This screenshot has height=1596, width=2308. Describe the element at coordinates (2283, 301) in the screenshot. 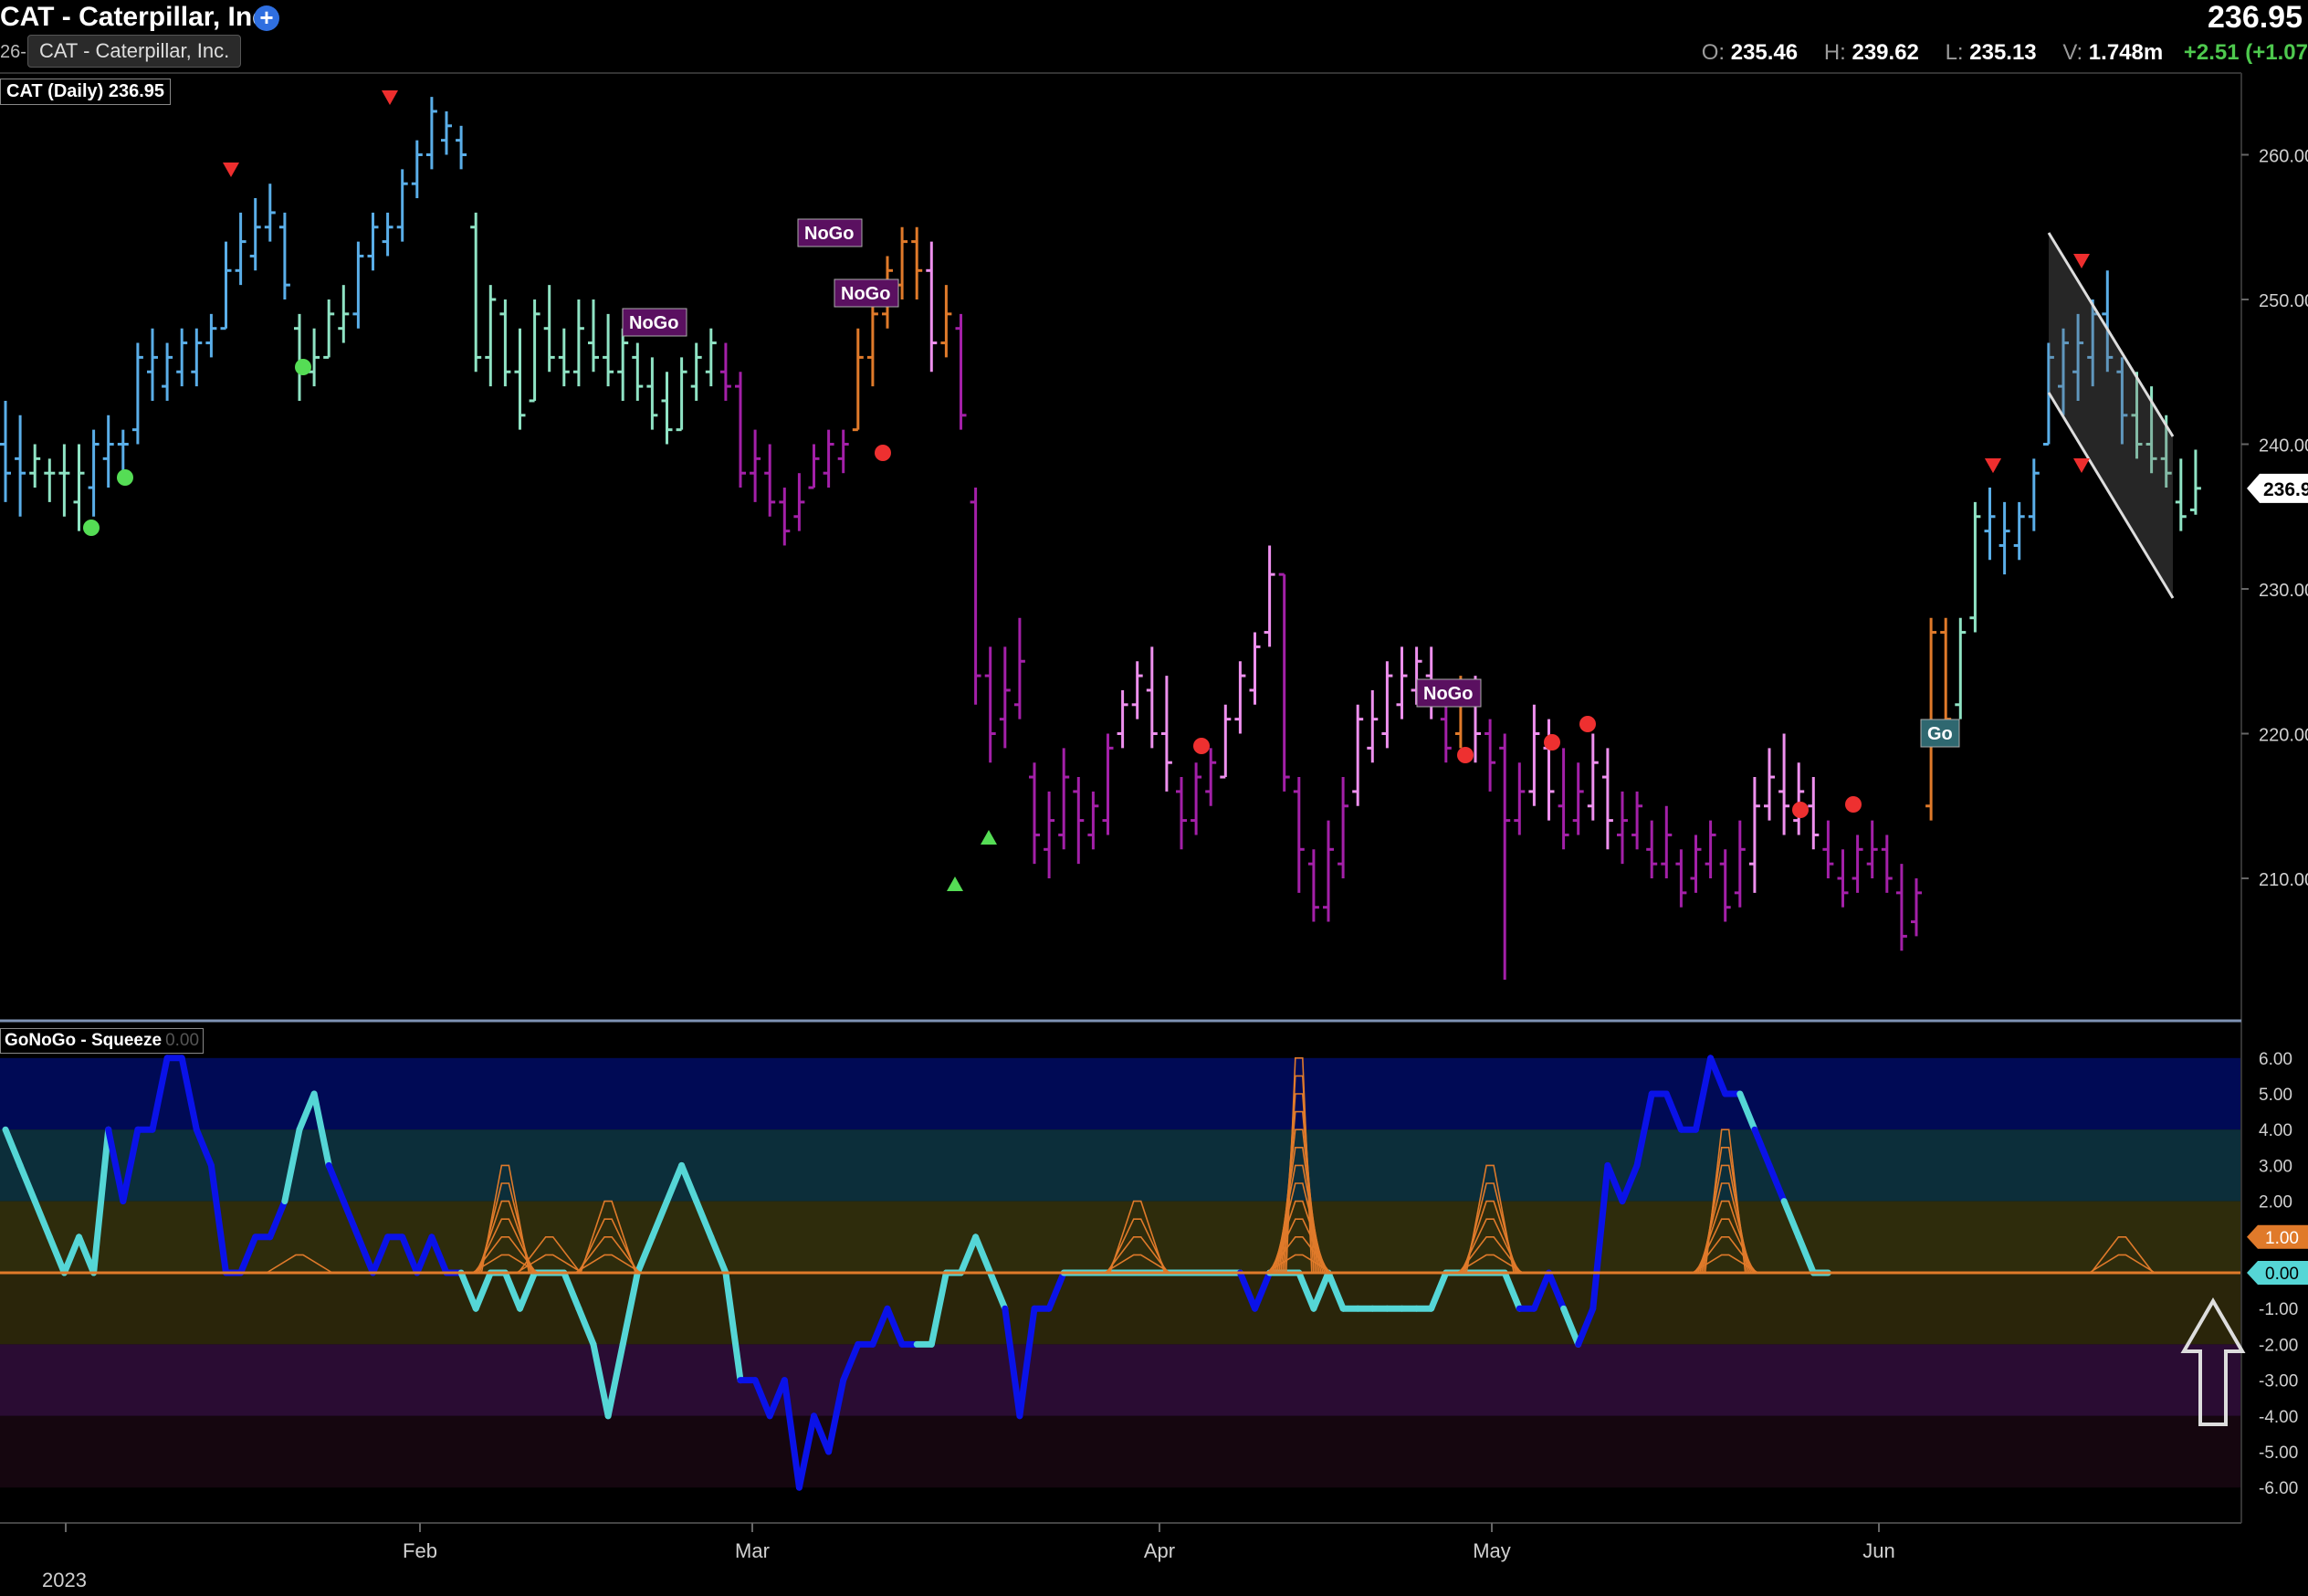

I see `price-tick-label: 250.00` at that location.